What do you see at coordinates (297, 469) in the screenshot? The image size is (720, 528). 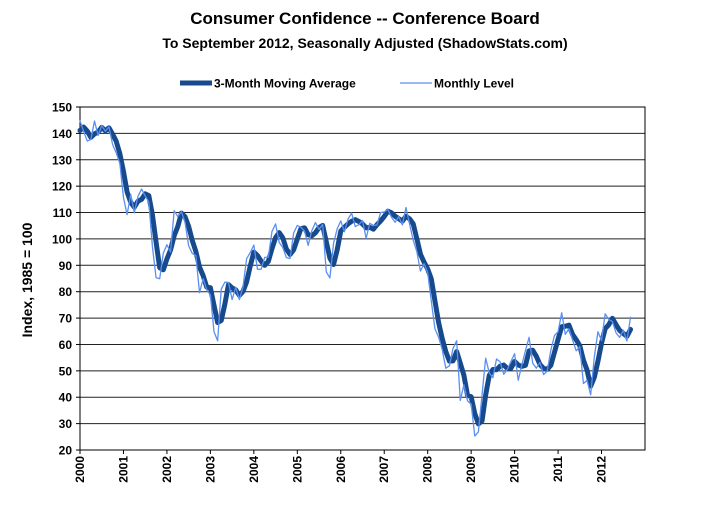 I see `x-tick-label: 2005` at bounding box center [297, 469].